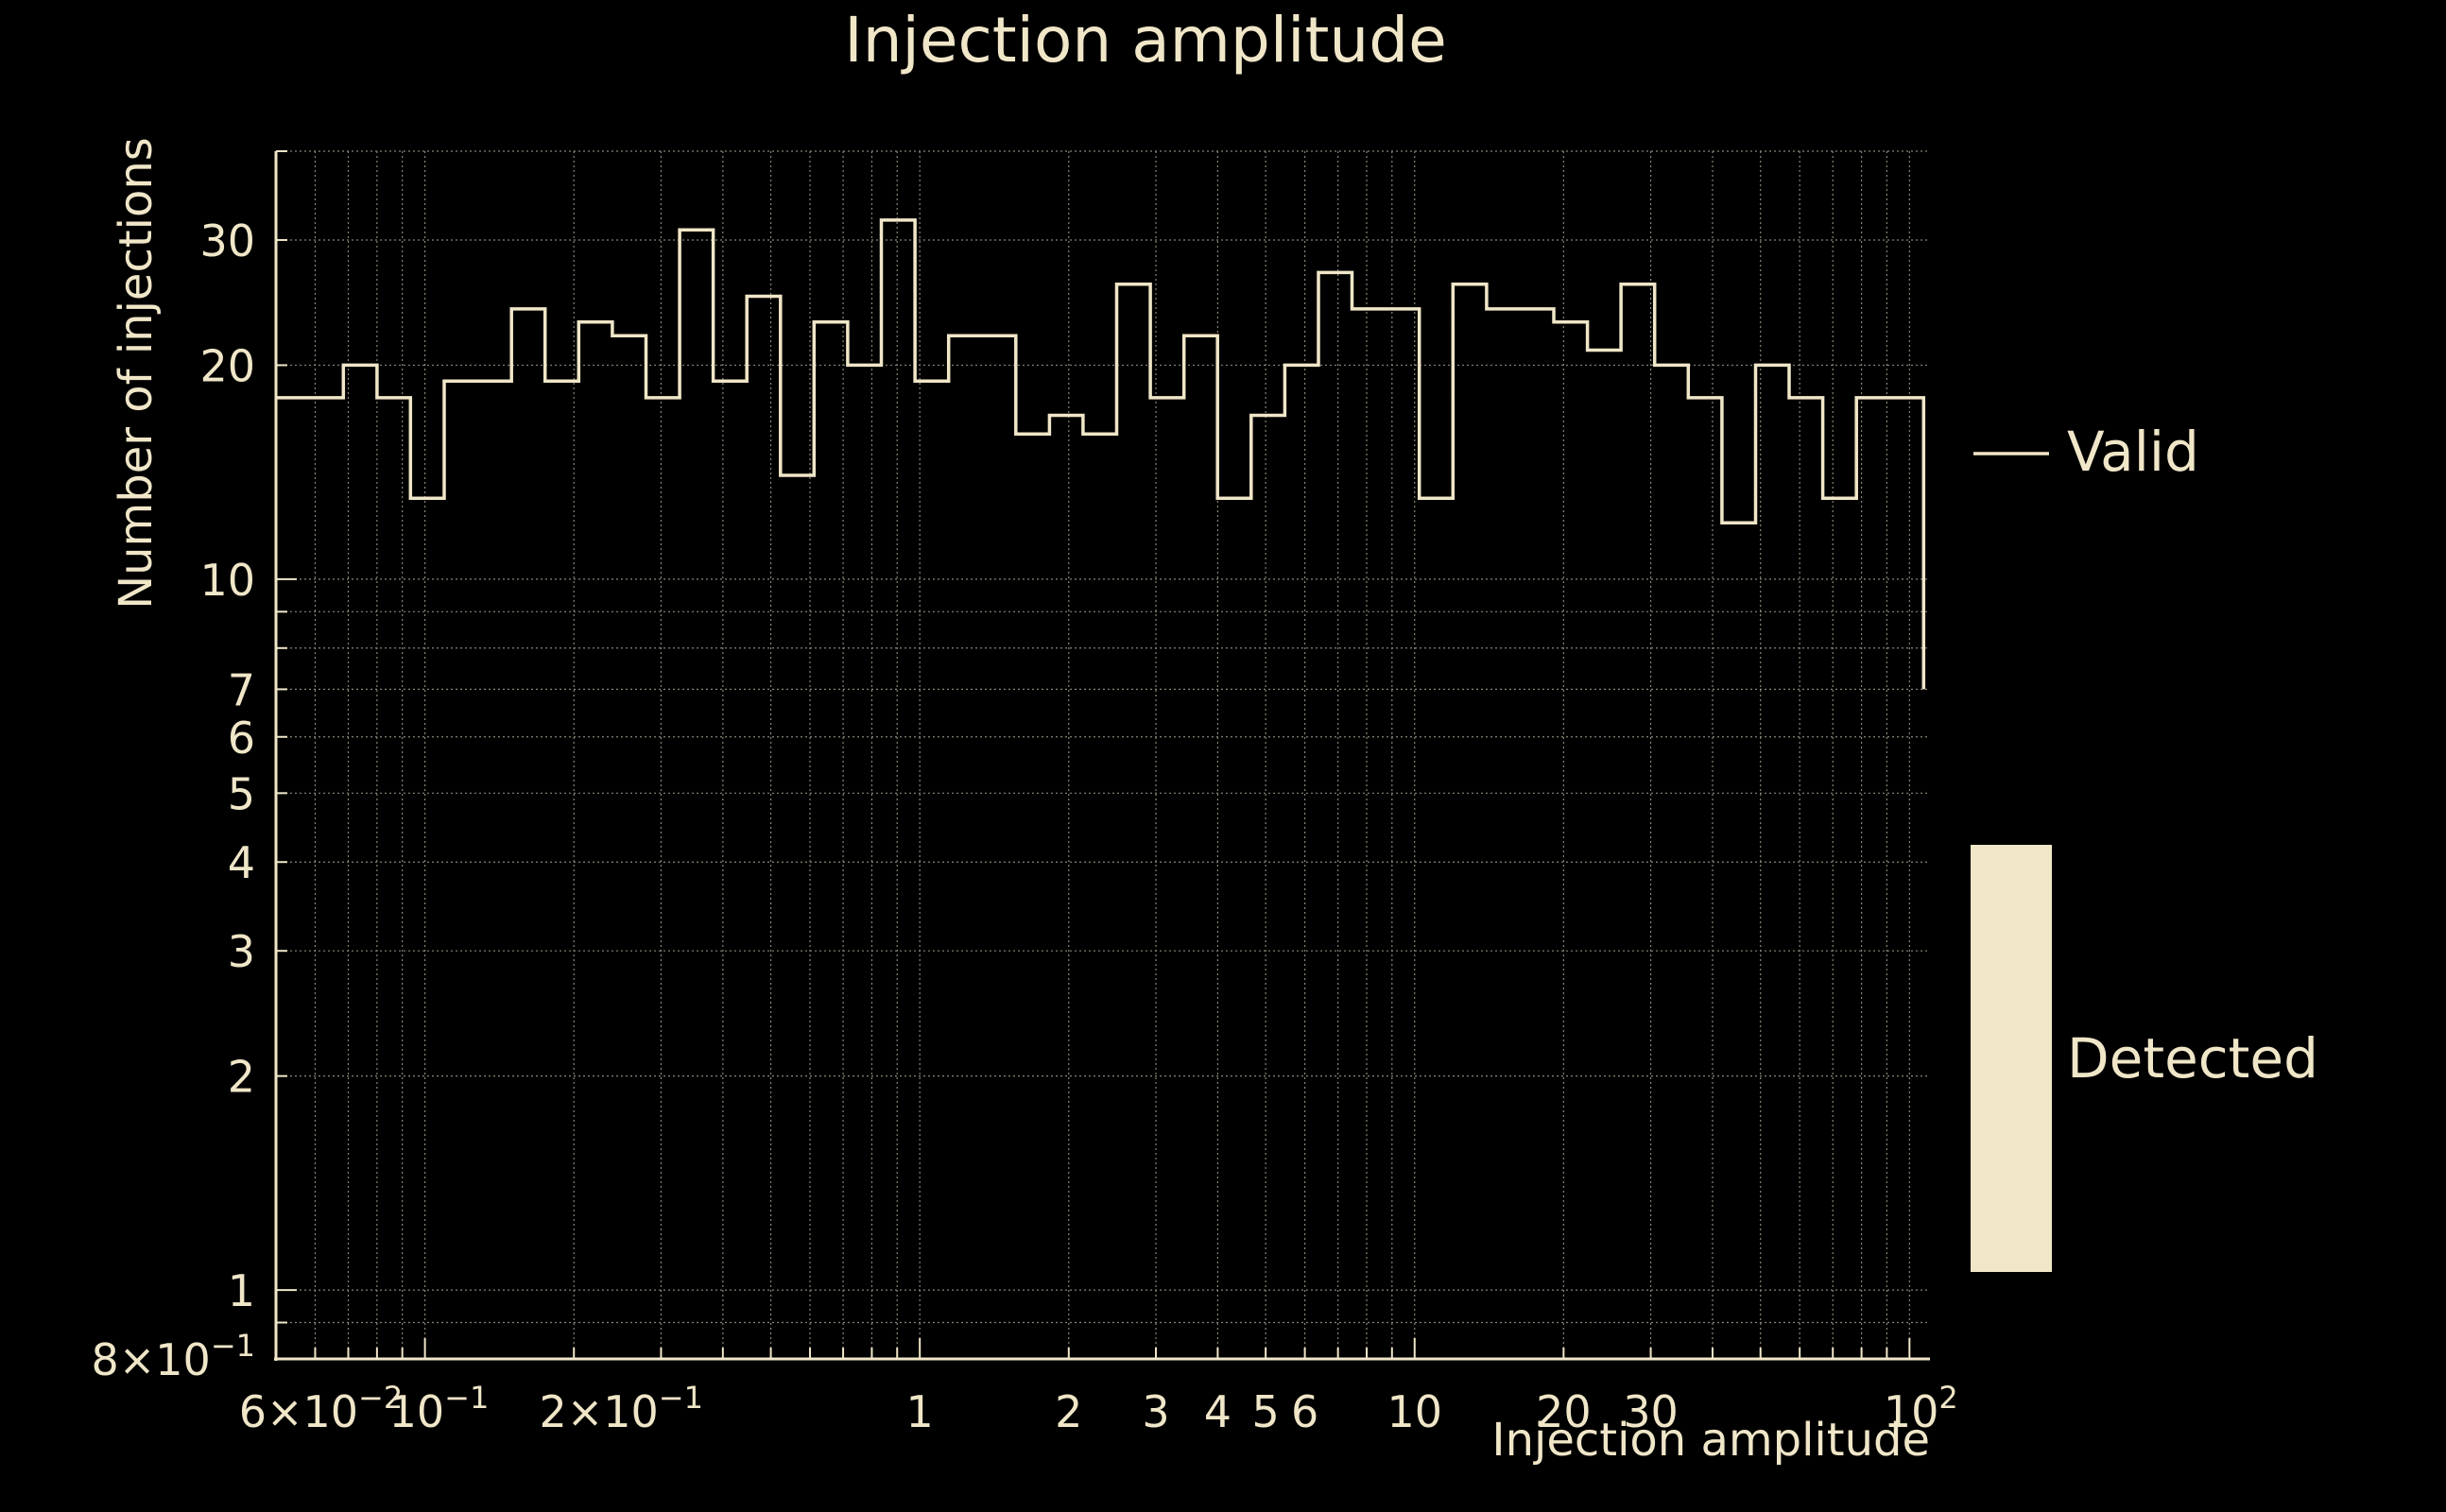  I want to click on x-tick-label: 2, so click(1068, 1411).